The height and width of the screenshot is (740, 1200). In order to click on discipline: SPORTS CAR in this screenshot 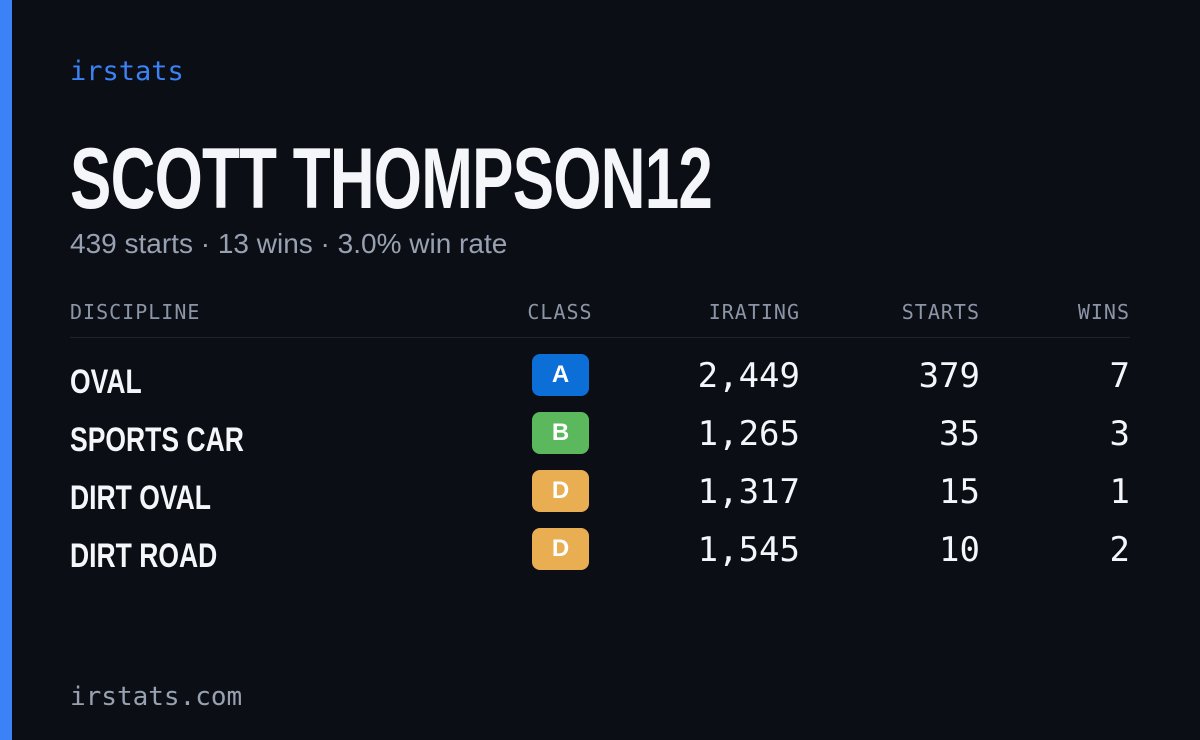, I will do `click(157, 440)`.